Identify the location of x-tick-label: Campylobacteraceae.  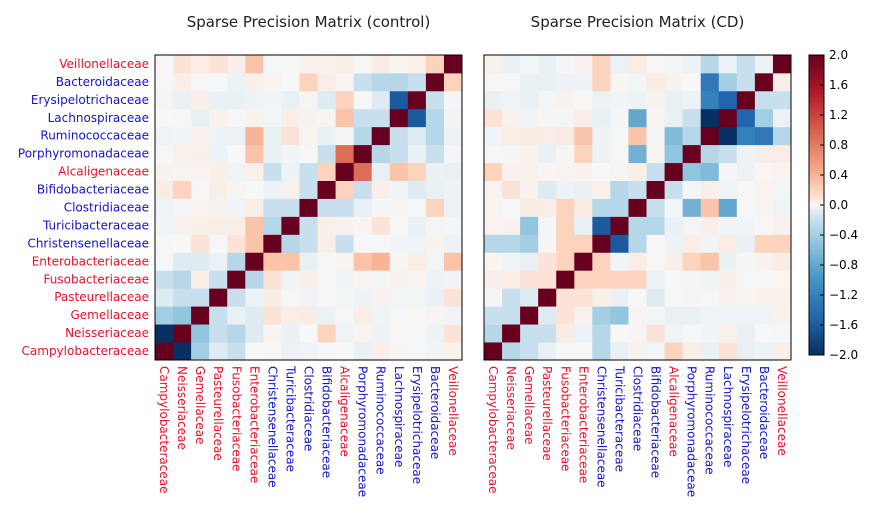
(493, 429).